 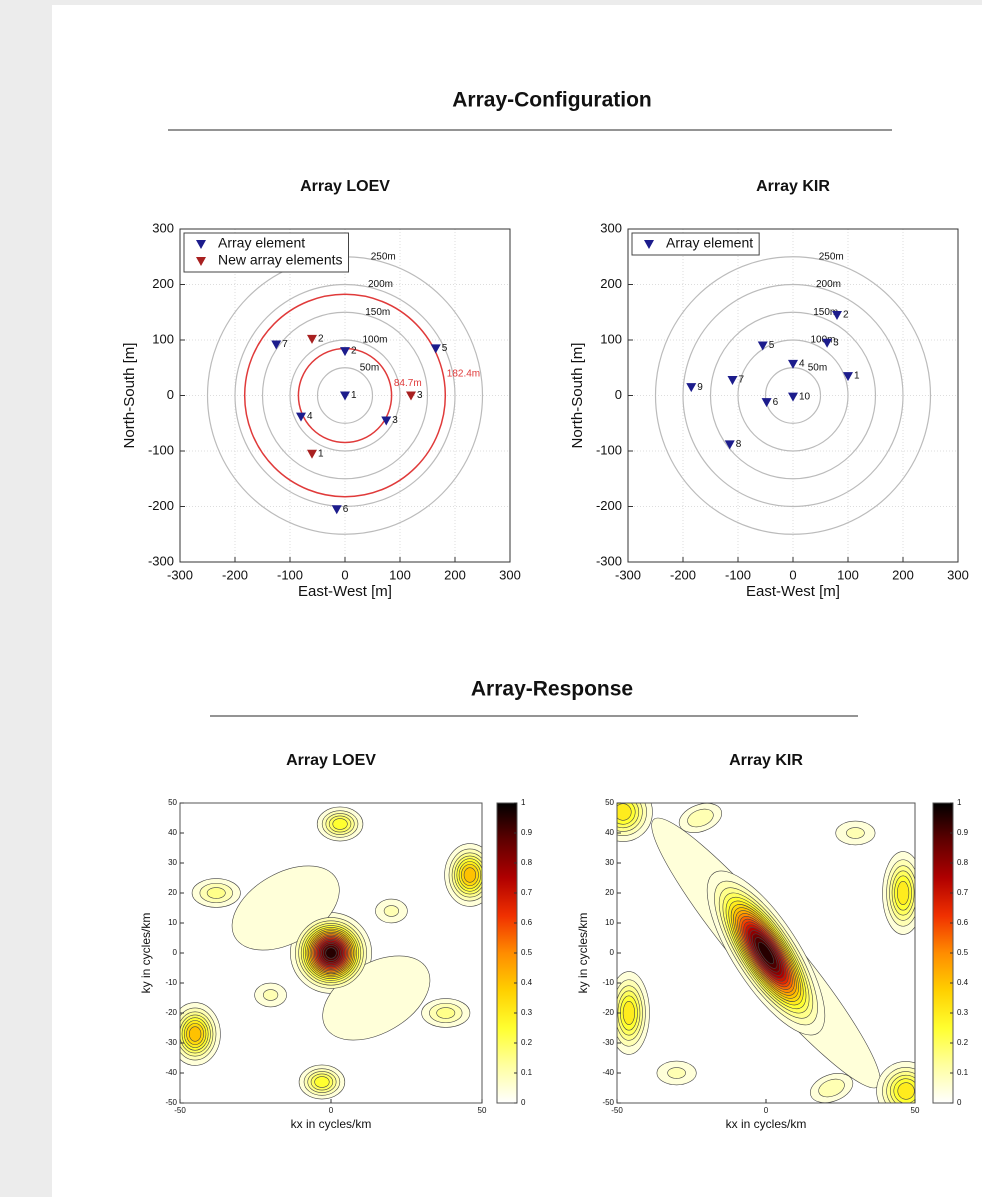 I want to click on x-tick-label: 100, so click(x=848, y=574).